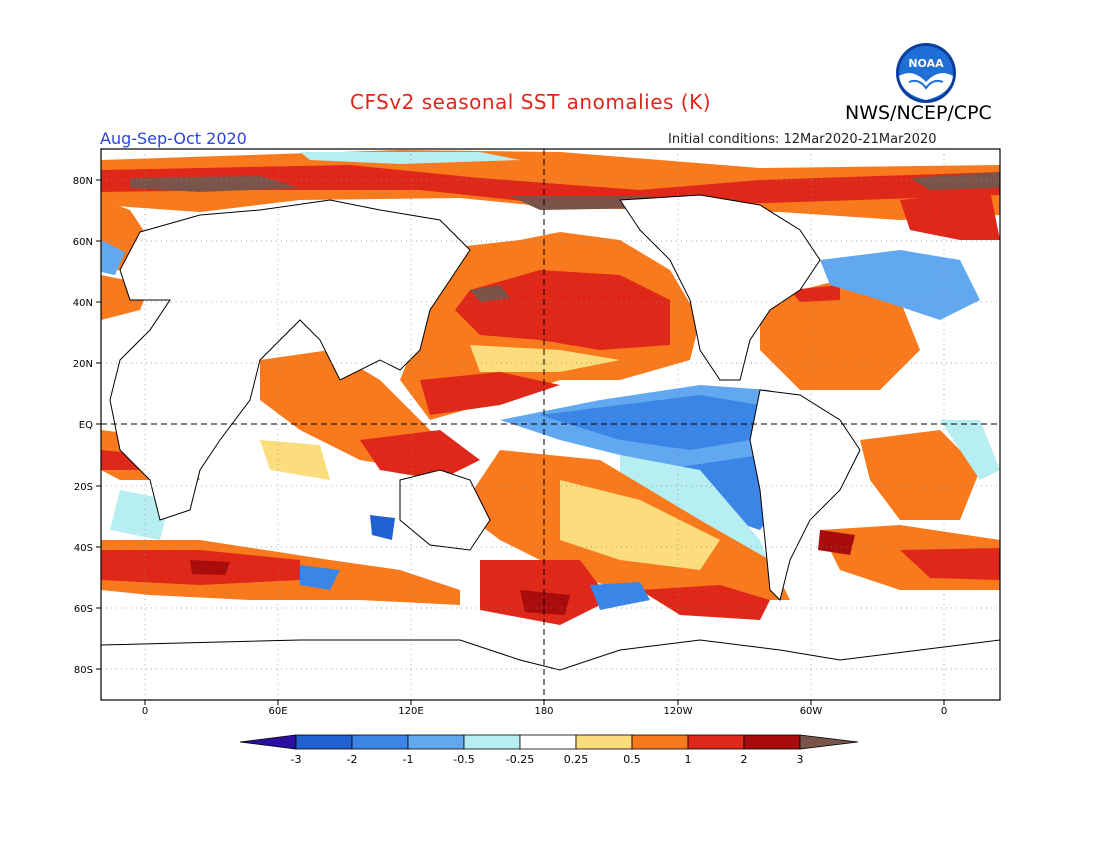  I want to click on lon-label: 120E, so click(410, 711).